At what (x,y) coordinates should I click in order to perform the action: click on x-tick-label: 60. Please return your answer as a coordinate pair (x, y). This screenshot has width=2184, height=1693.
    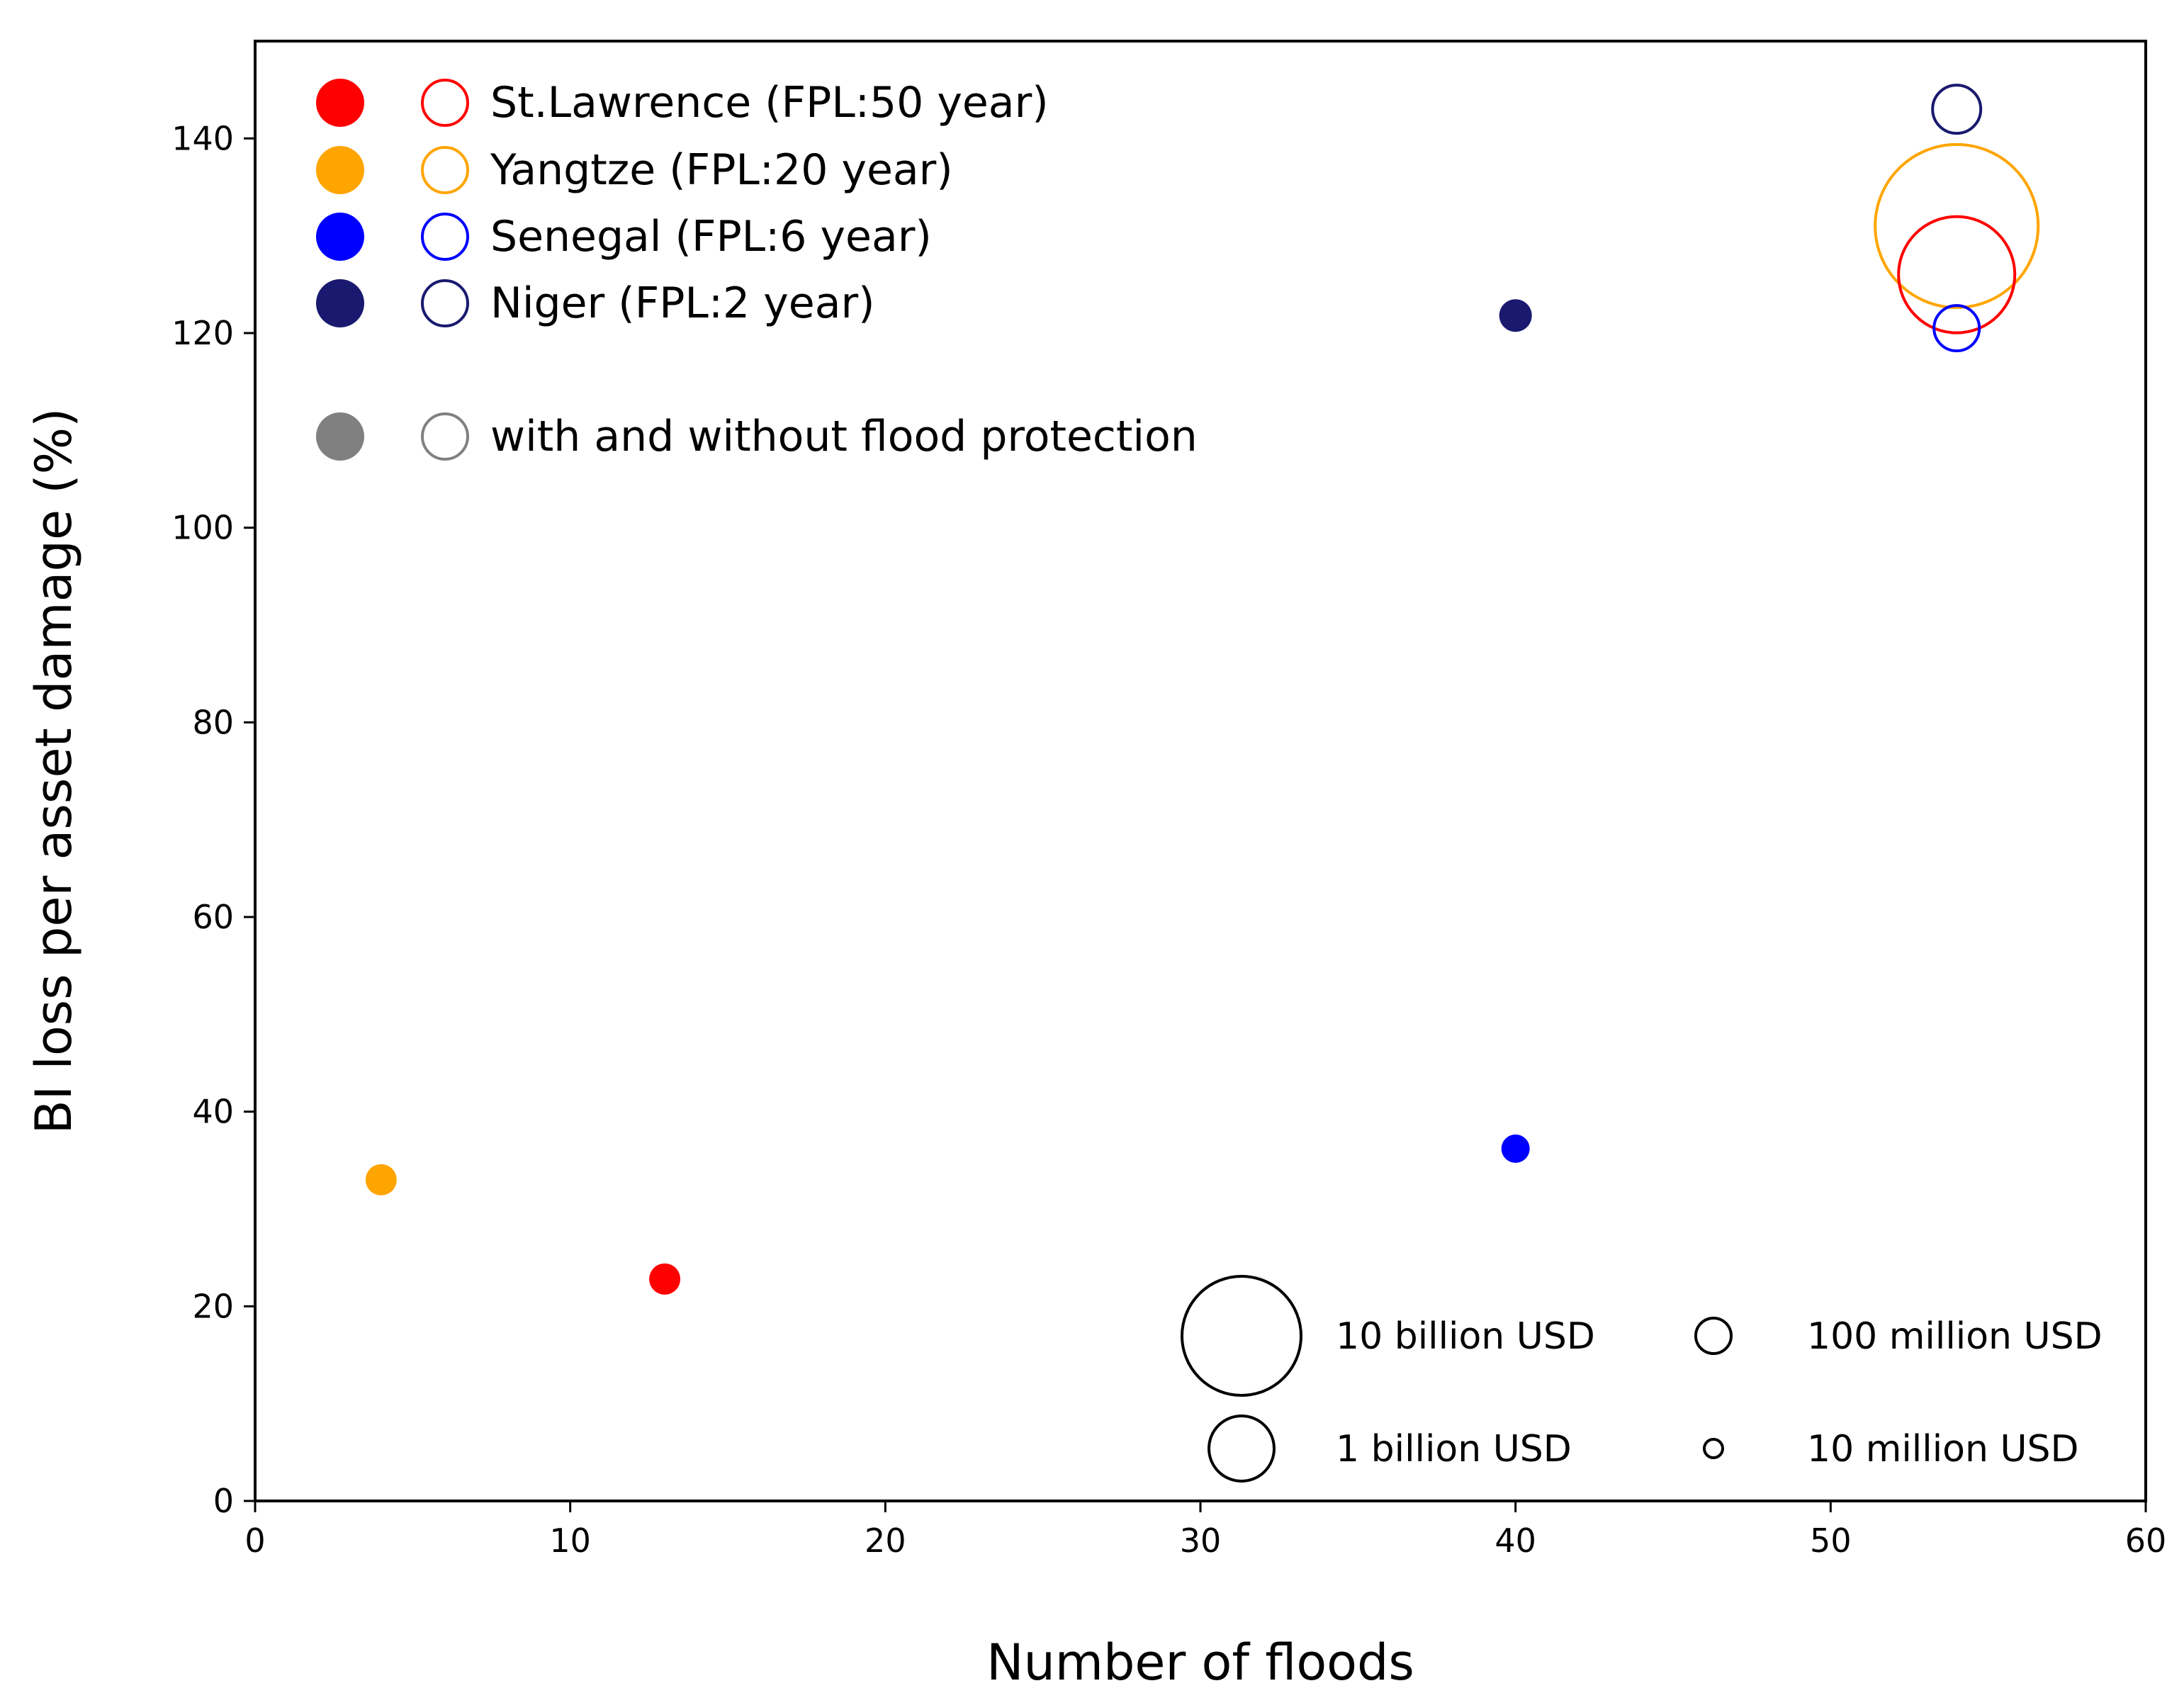
    Looking at the image, I should click on (2146, 1541).